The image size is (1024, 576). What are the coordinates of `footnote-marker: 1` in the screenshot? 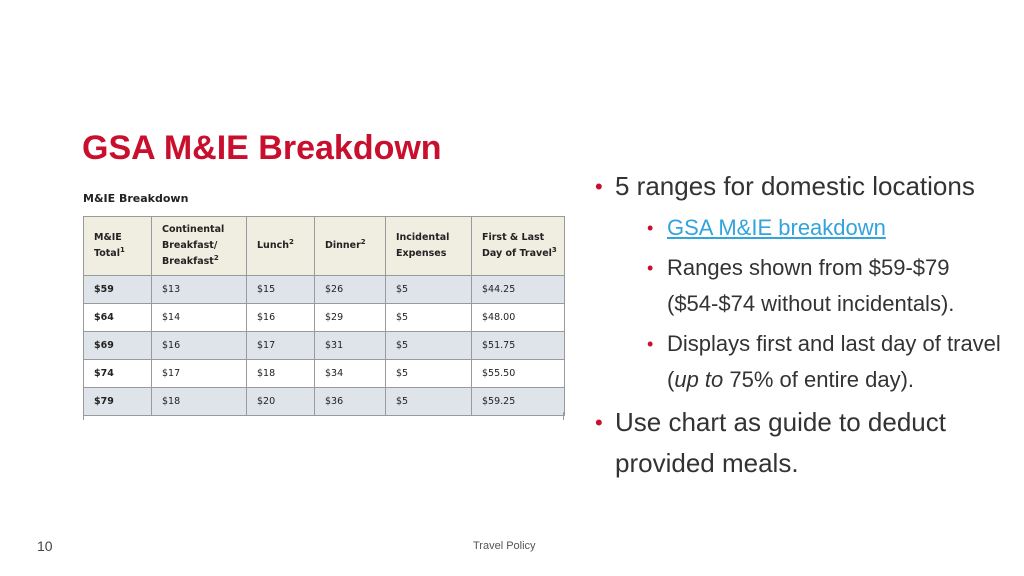 It's located at (122, 249).